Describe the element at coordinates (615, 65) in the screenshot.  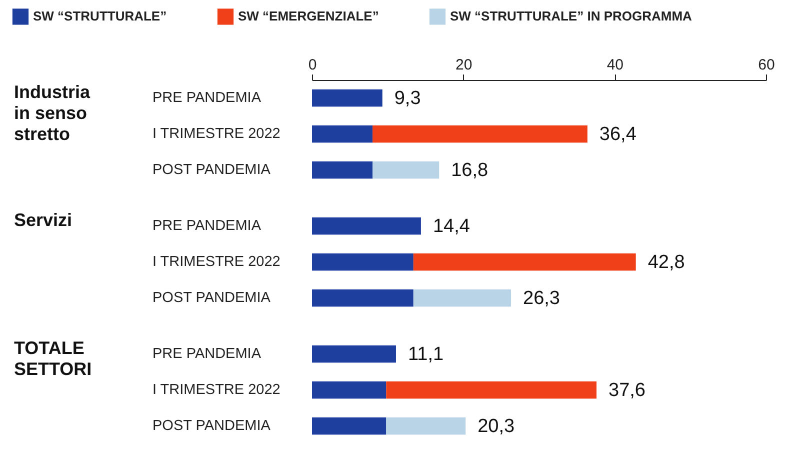
I see `x-tick-label: 40` at that location.